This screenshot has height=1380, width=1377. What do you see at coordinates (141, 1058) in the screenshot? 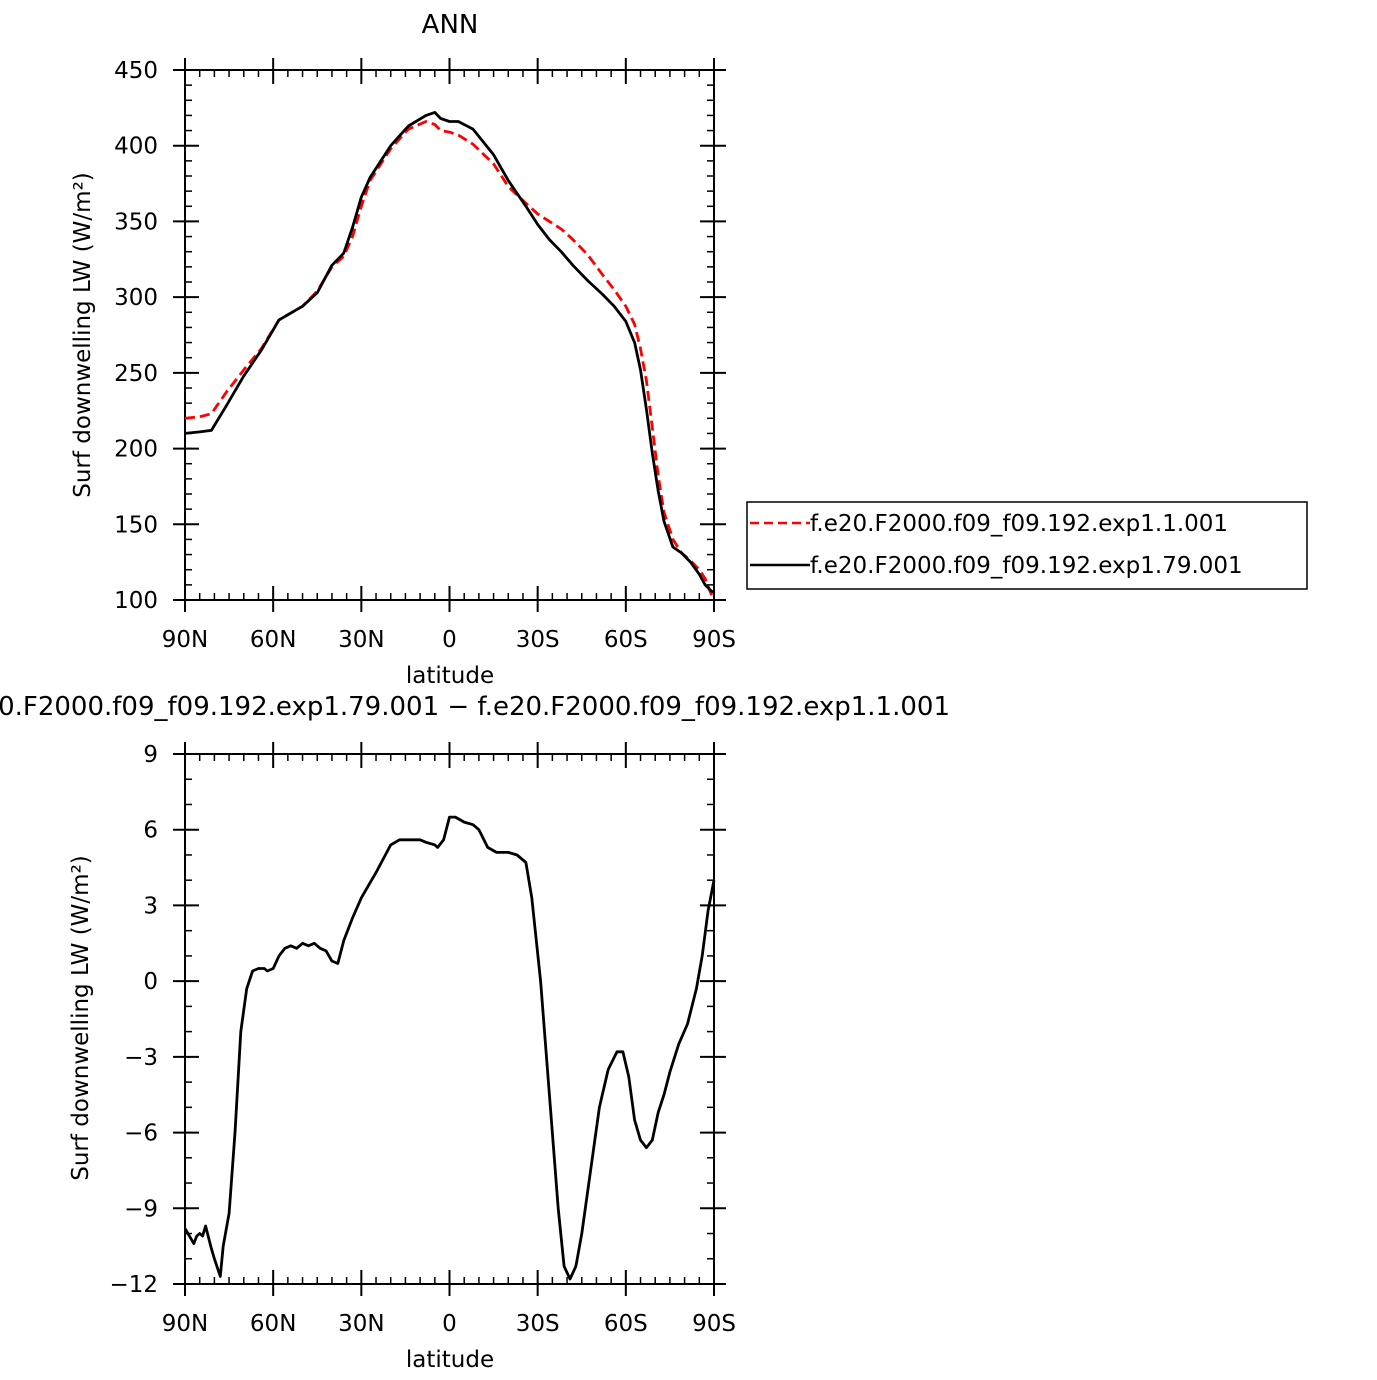
I see `bottom-y-tick-label: −3` at bounding box center [141, 1058].